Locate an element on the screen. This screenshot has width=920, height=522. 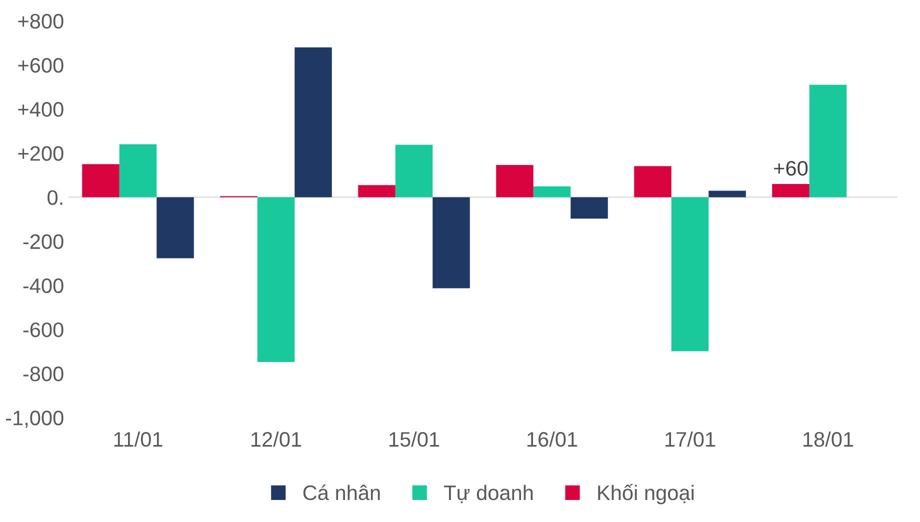
y-tick-label: -200 is located at coordinates (43, 242).